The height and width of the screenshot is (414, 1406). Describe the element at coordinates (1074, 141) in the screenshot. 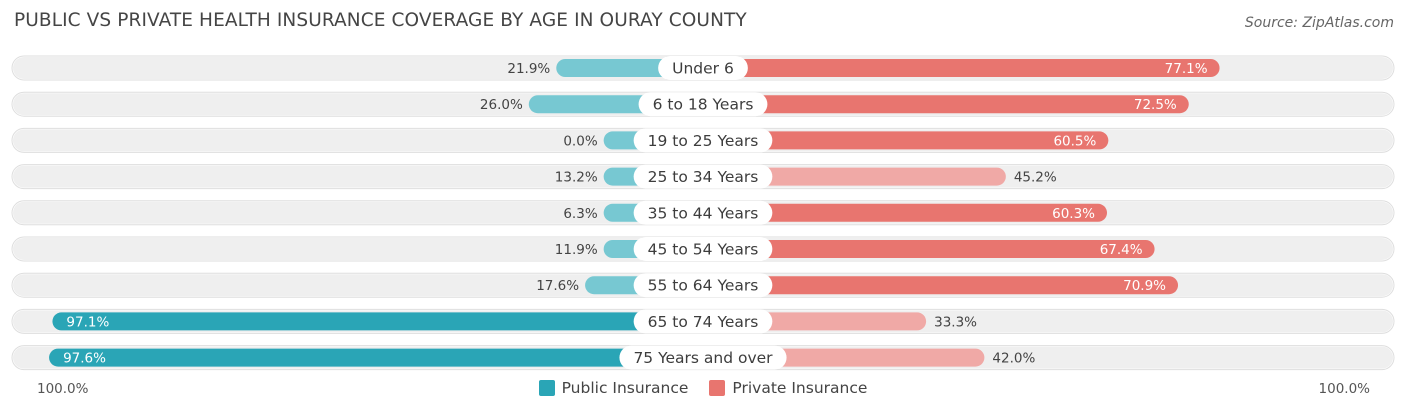

I see `value-label-private: 60.5%` at that location.